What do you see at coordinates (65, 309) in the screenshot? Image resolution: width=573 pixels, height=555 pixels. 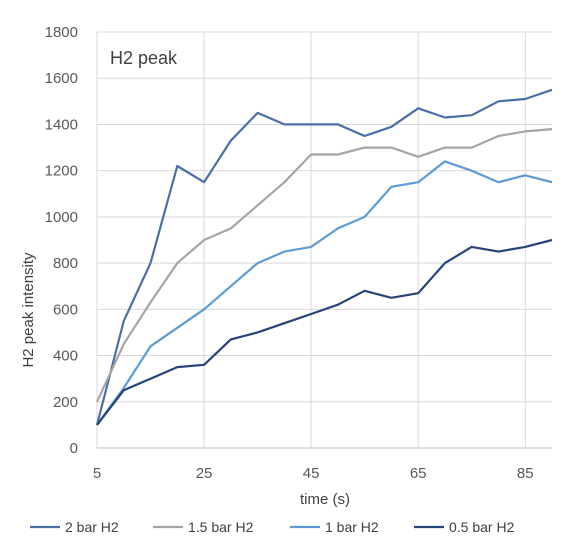 I see `y-tick-label: 600` at bounding box center [65, 309].